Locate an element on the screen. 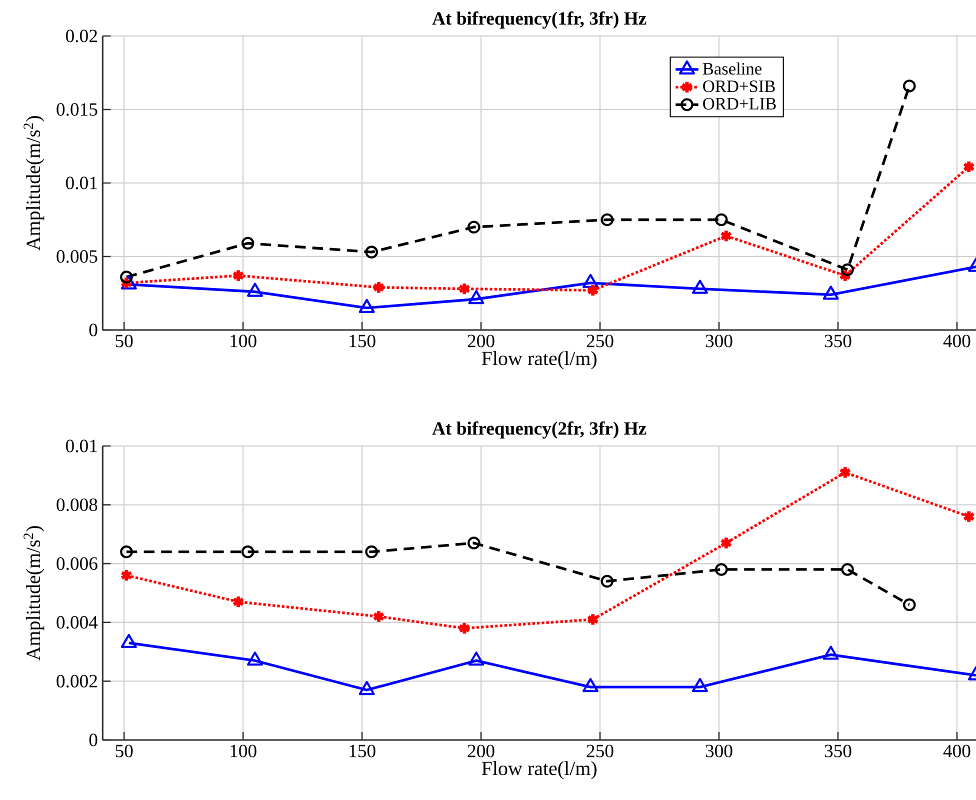 This screenshot has width=976, height=800. y-tick-label: 0.005 is located at coordinates (77, 256).